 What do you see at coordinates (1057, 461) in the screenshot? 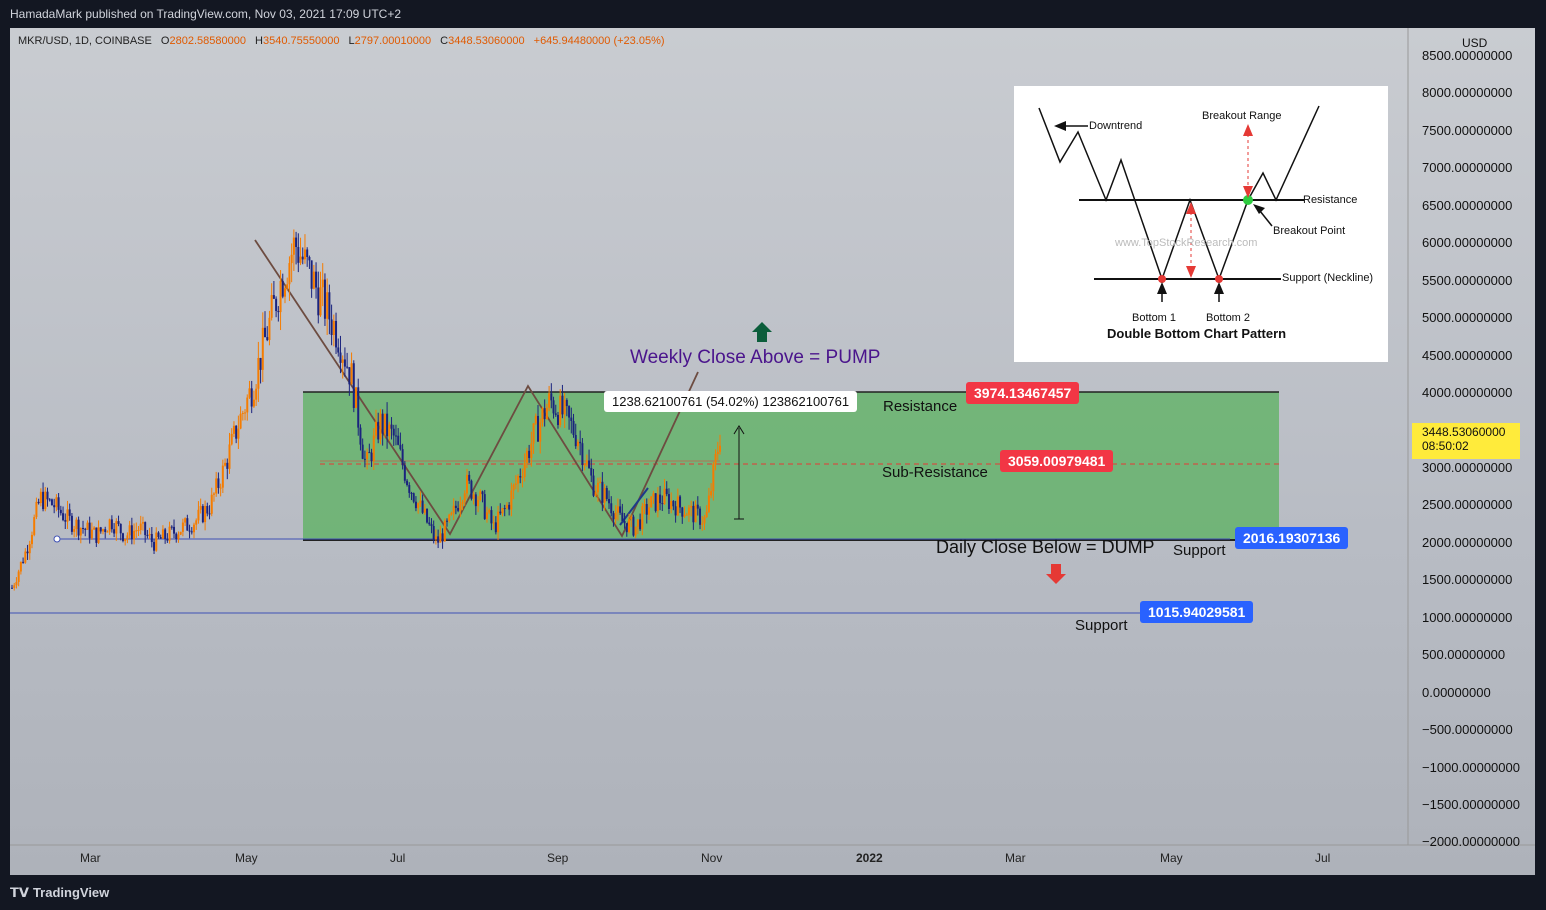
I see `sub-resistance-price-tag: 3059.00979481` at bounding box center [1057, 461].